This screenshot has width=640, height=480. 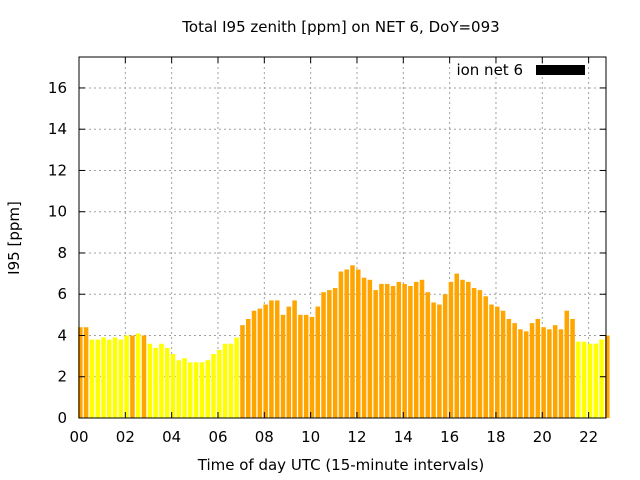 What do you see at coordinates (57, 129) in the screenshot?
I see `y-tick-label: 14` at bounding box center [57, 129].